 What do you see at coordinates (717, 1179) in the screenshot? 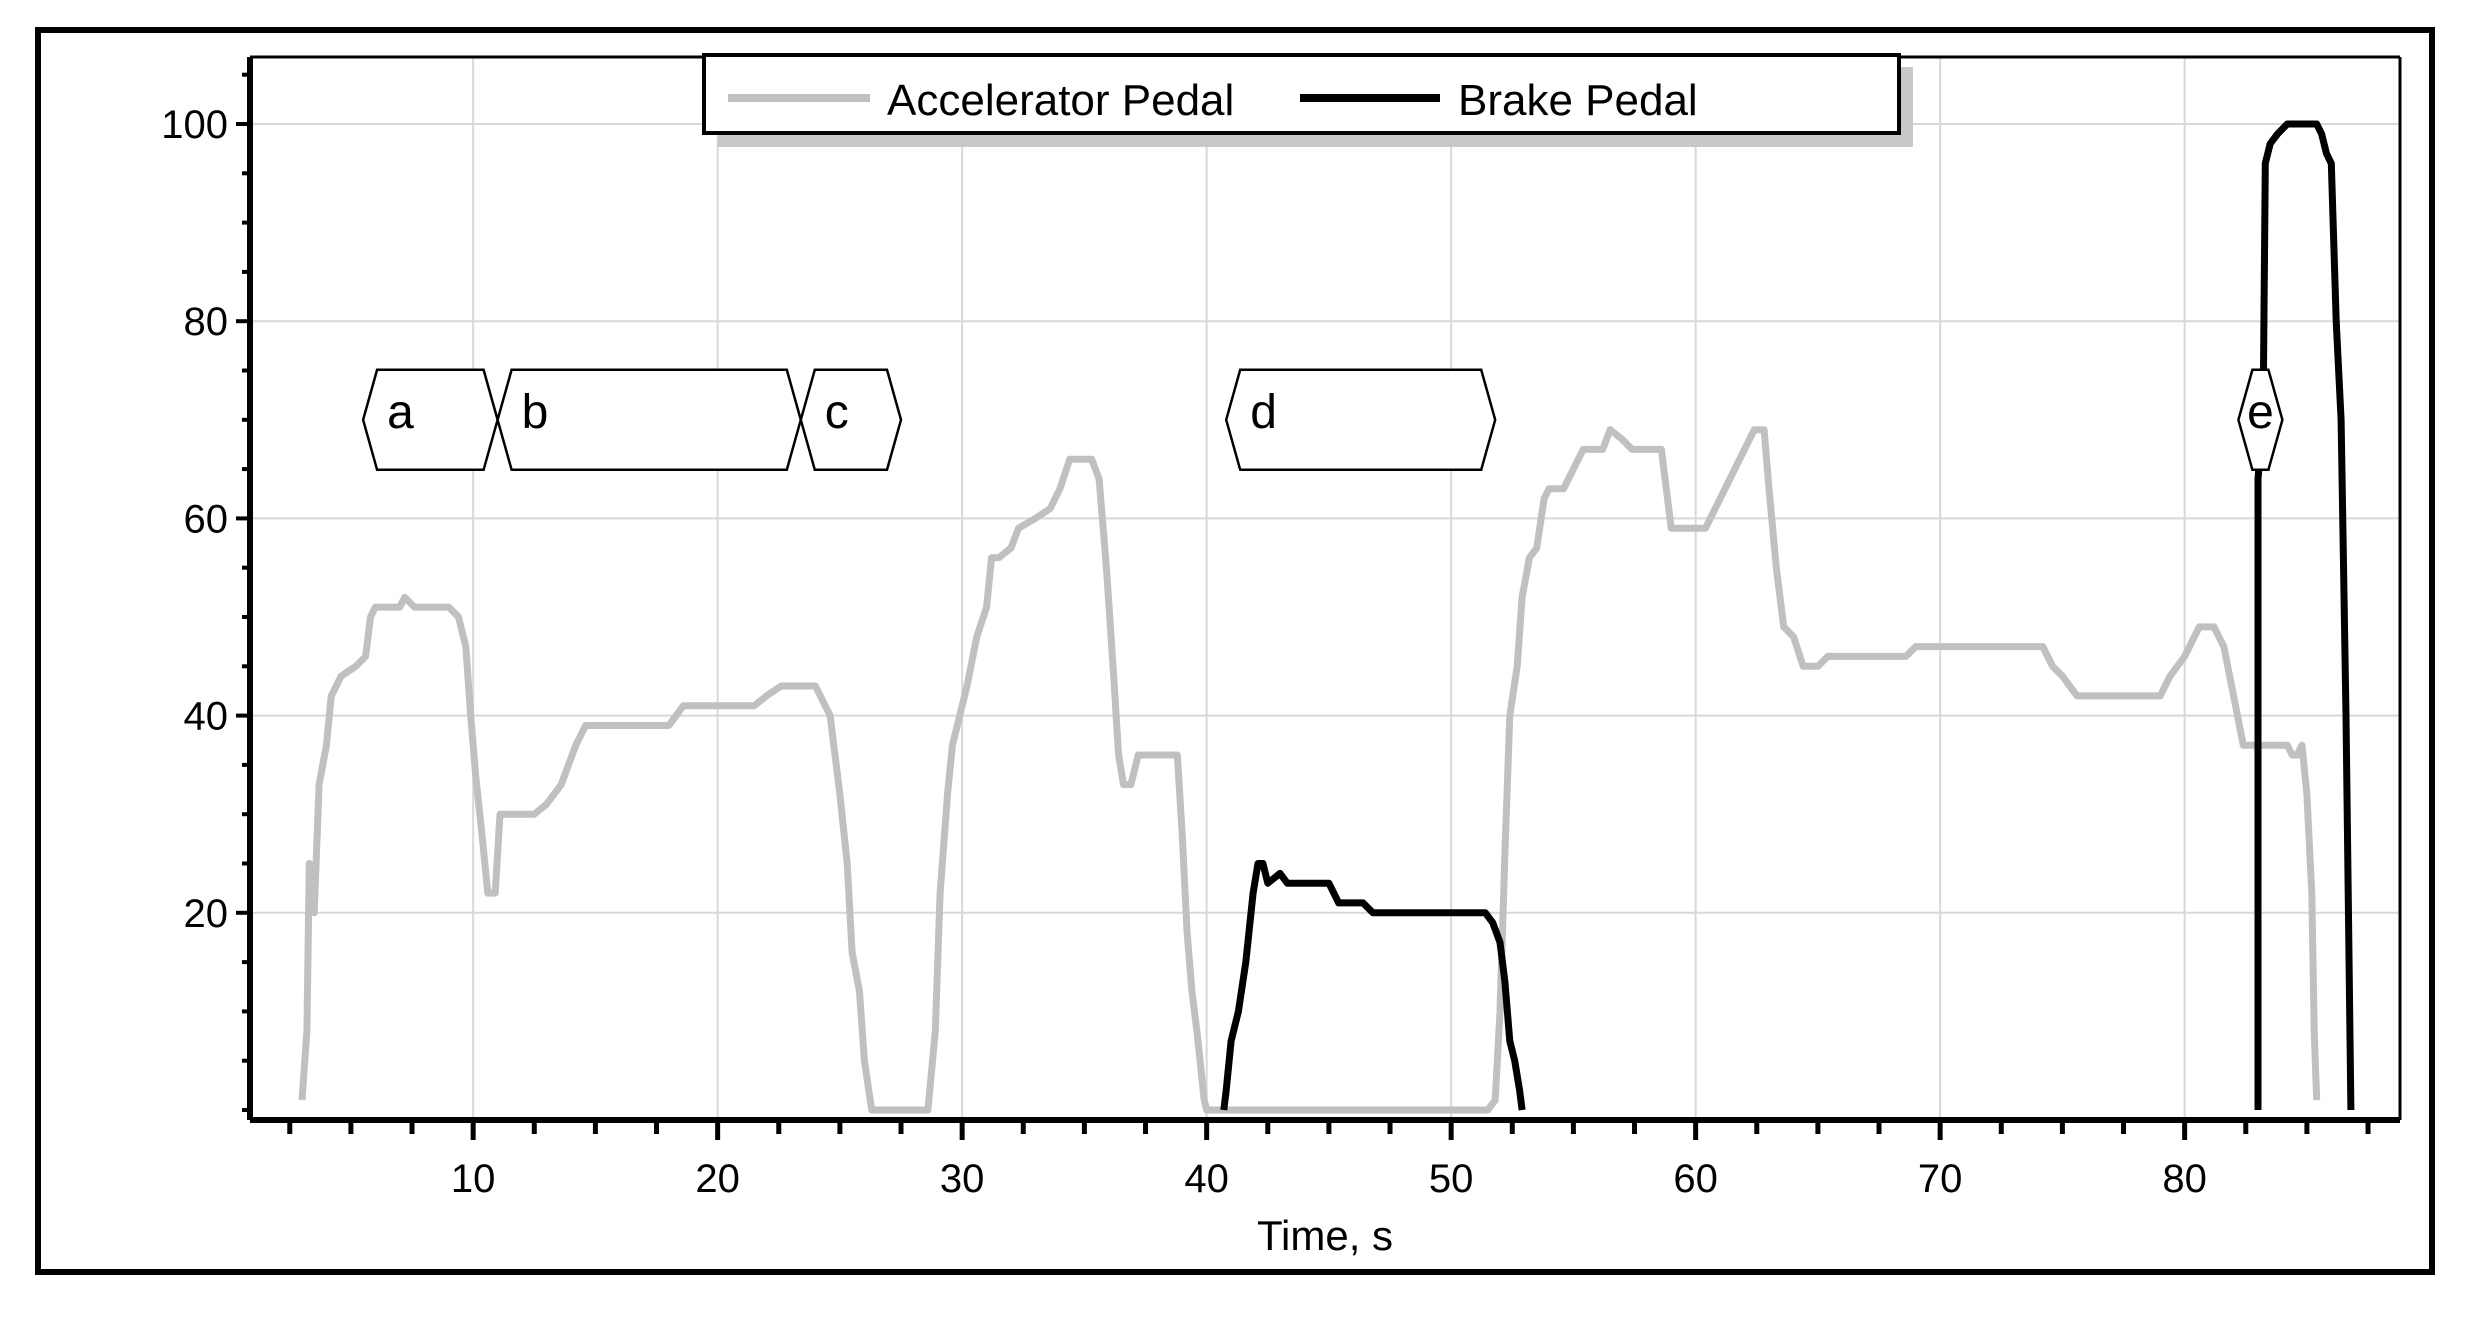
I see `x-tick-label: 20` at bounding box center [717, 1179].